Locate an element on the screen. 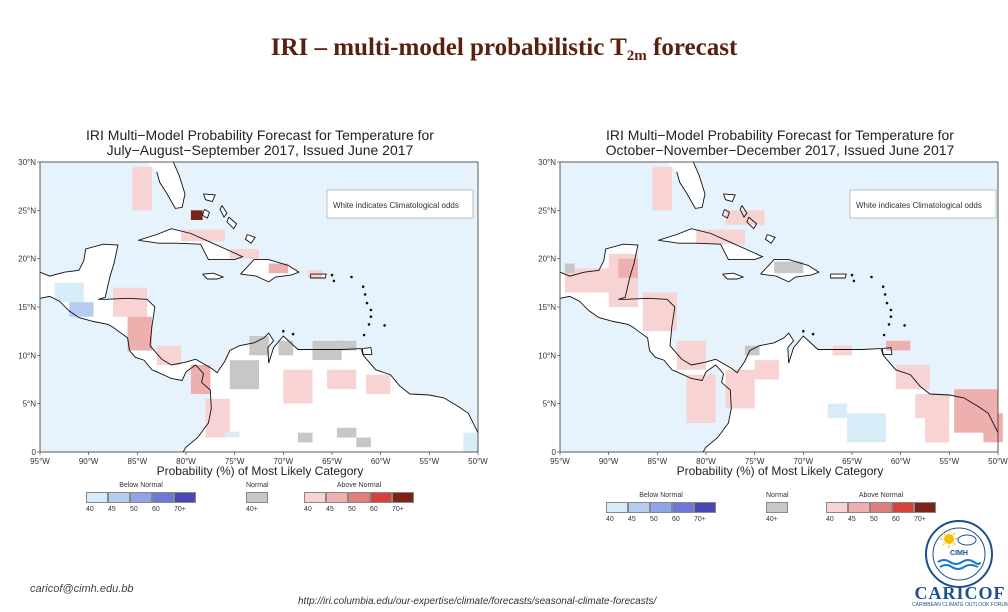  land-bahamas3 is located at coordinates (223, 211).